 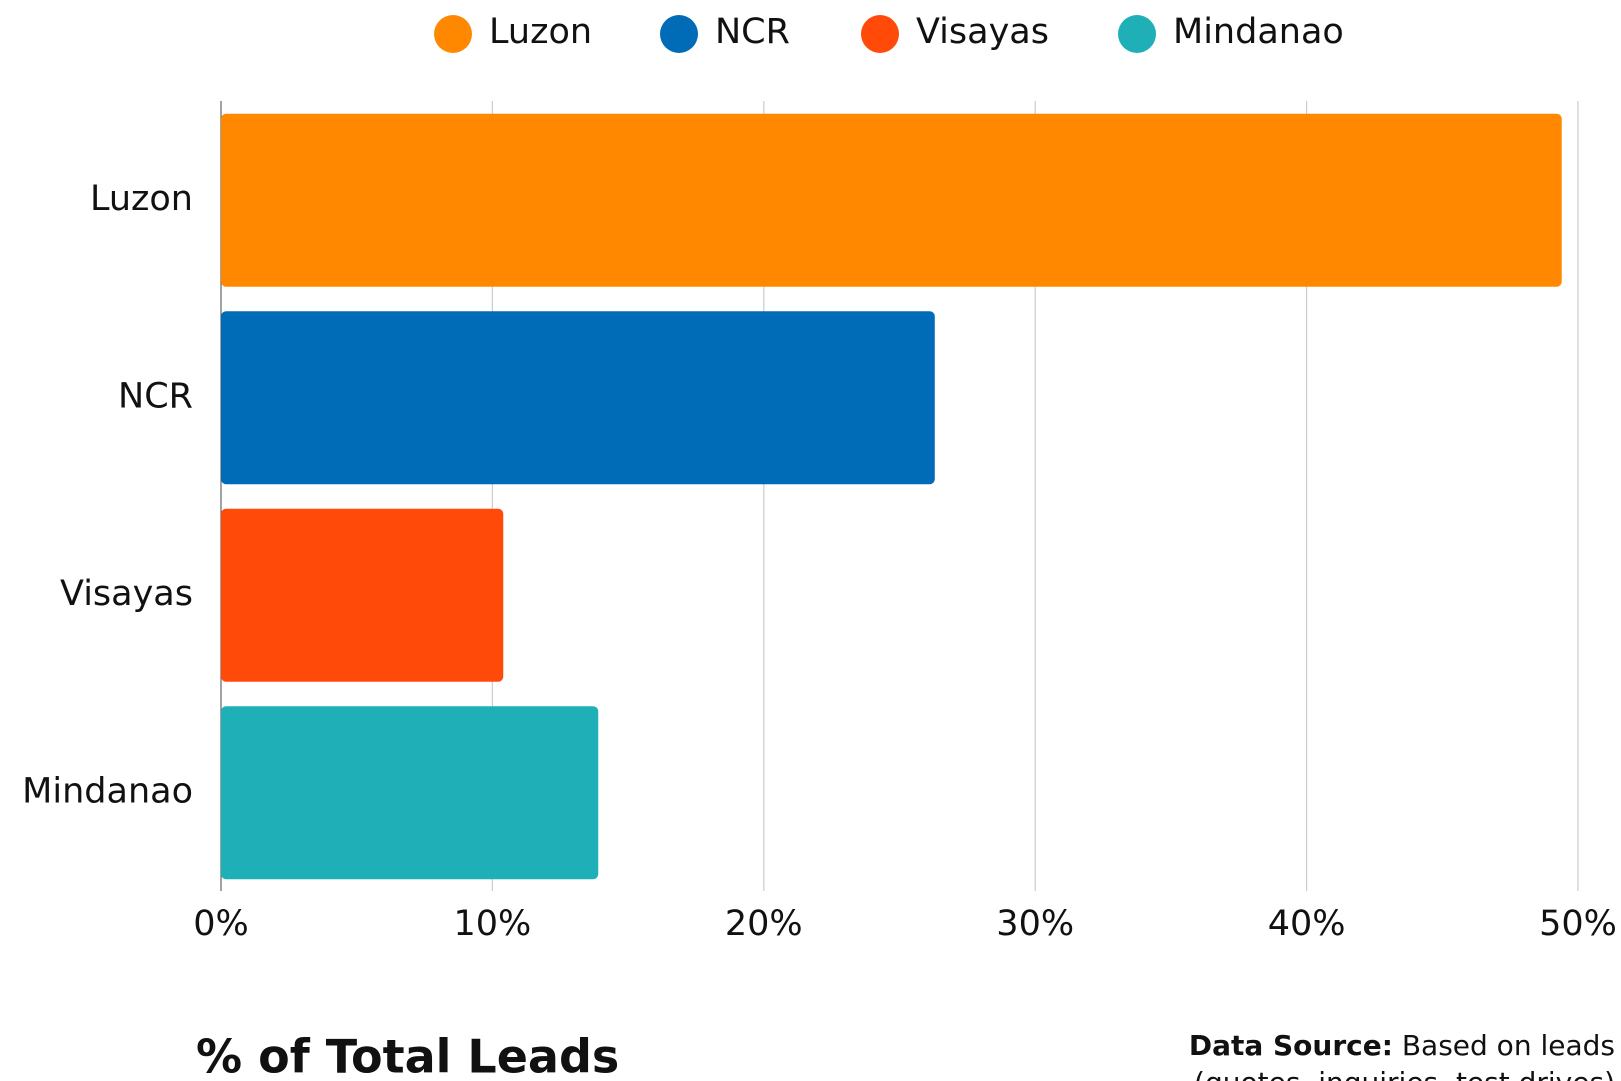 What do you see at coordinates (1035, 924) in the screenshot?
I see `x-tick-label: 30%` at bounding box center [1035, 924].